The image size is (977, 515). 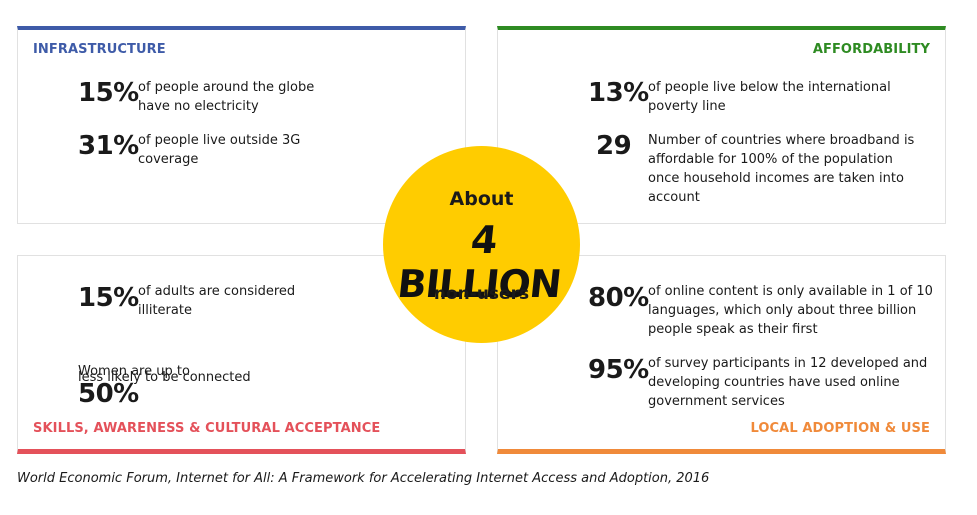 I want to click on local-stat-1-value: 80%, so click(x=618, y=298).